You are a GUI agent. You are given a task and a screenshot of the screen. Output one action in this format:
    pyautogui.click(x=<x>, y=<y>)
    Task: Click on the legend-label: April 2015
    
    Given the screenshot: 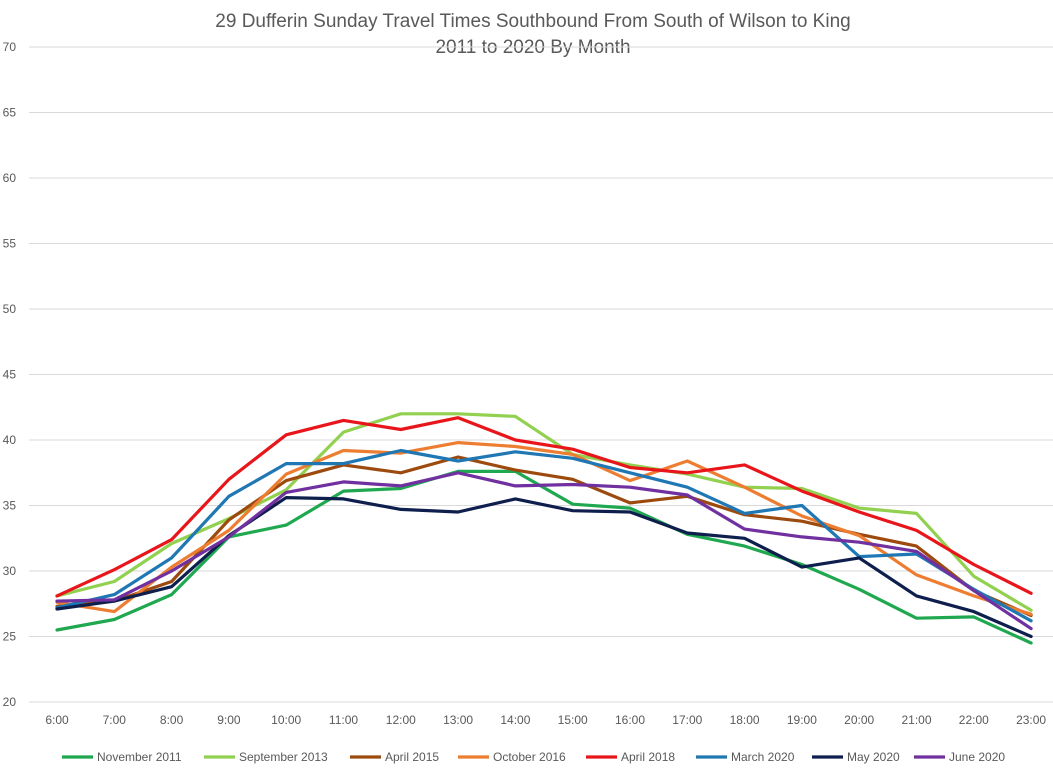 What is the action you would take?
    pyautogui.click(x=412, y=757)
    